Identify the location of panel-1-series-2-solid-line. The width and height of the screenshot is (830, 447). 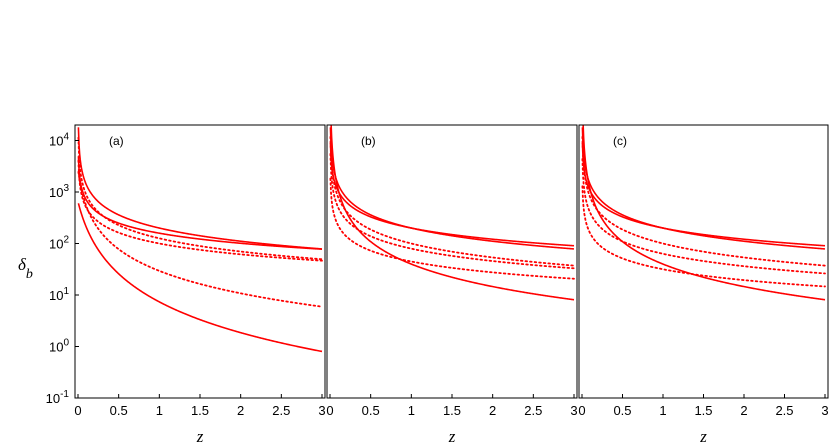
(200, 188).